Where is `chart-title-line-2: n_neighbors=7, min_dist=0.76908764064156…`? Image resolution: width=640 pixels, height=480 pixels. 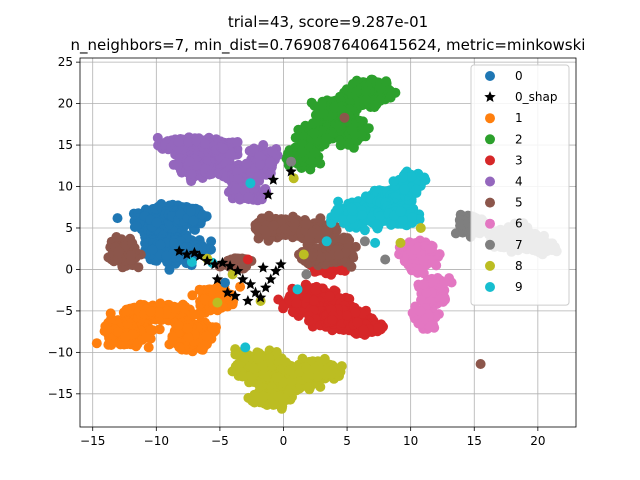 chart-title-line-2: n_neighbors=7, min_dist=0.76908764064156… is located at coordinates (328, 45).